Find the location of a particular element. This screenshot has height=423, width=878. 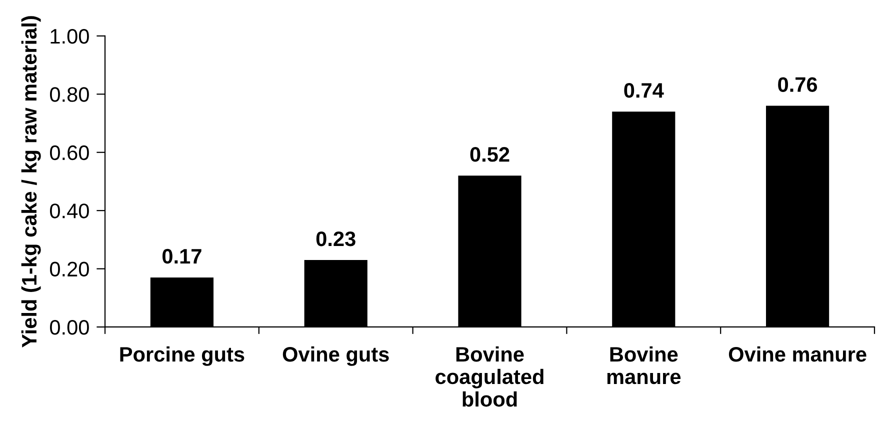

data-label: 0.74 is located at coordinates (644, 90).